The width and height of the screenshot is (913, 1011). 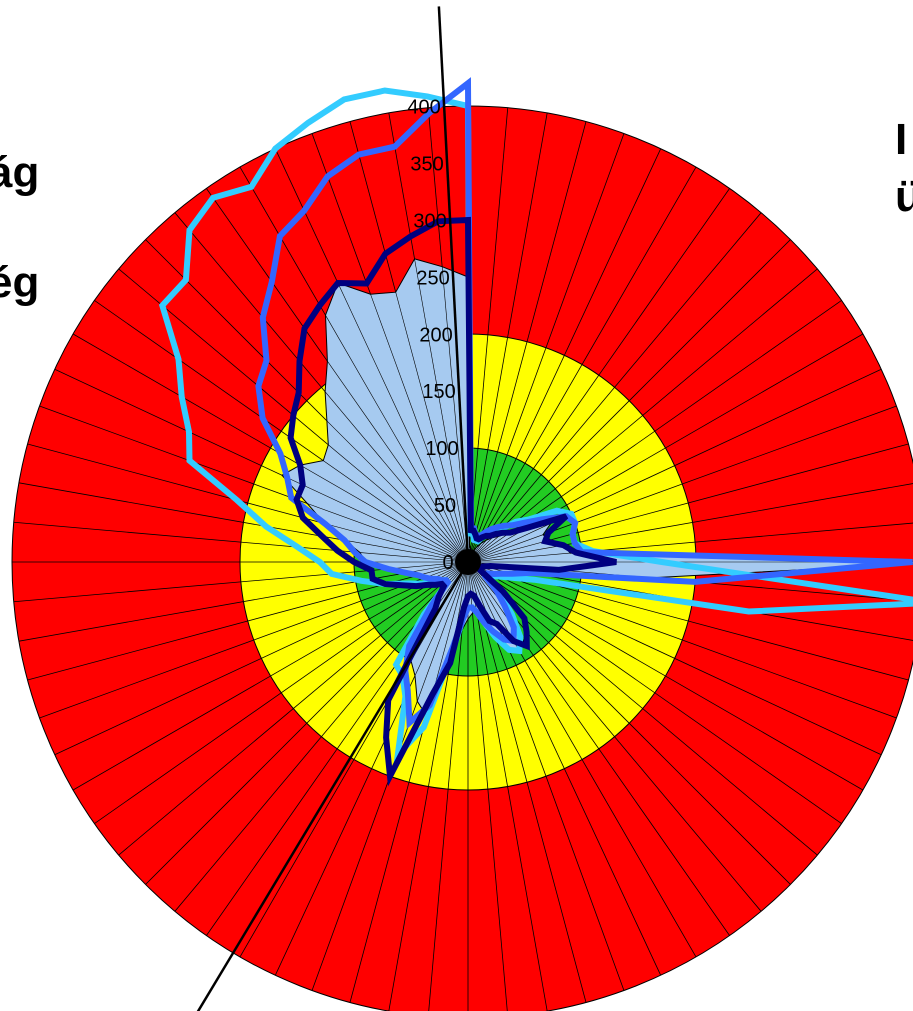 What do you see at coordinates (20, 282) in the screenshot?
I see `side-text-left-2: ég` at bounding box center [20, 282].